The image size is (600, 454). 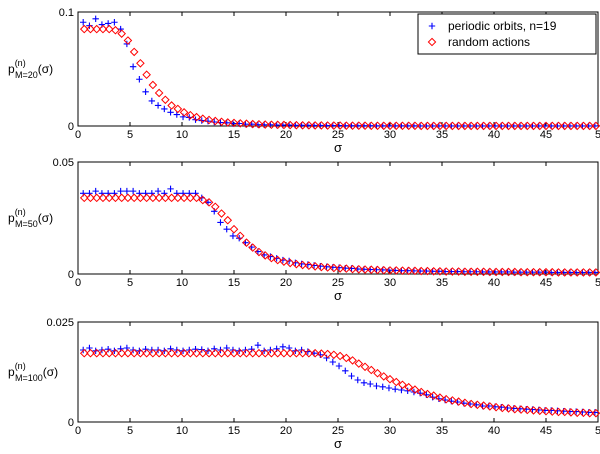 What do you see at coordinates (507, 34) in the screenshot?
I see `legend-box` at bounding box center [507, 34].